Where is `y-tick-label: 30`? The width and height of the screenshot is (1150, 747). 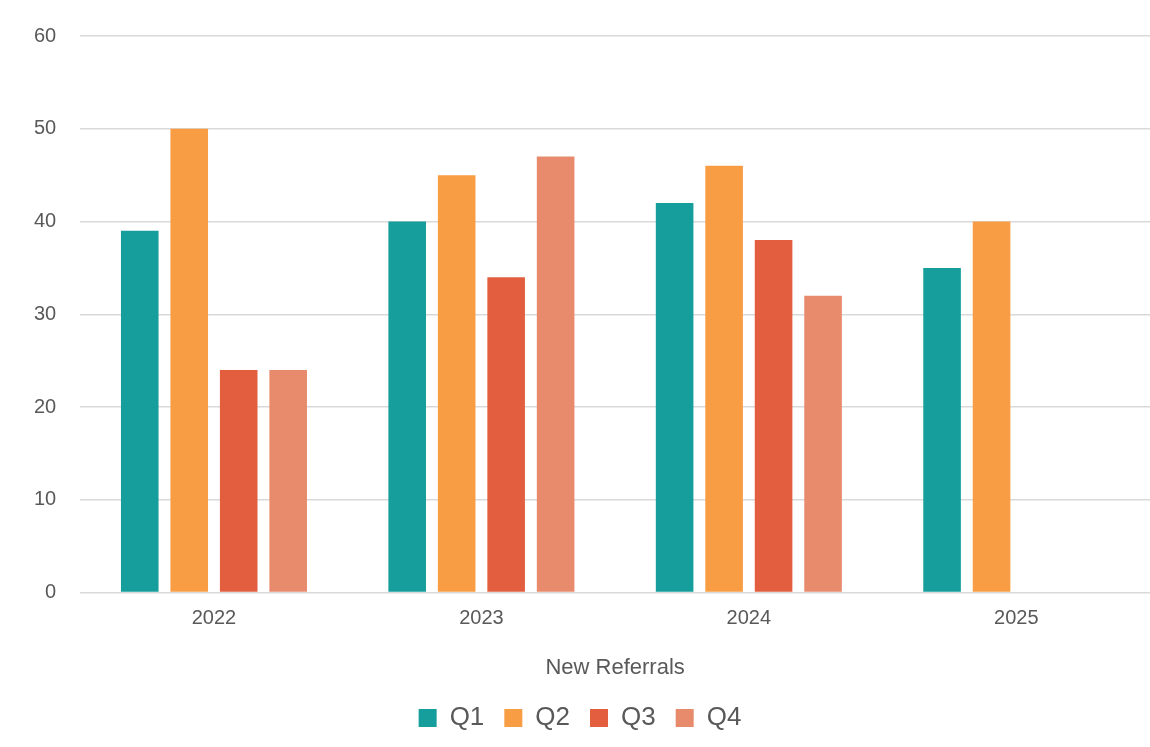
y-tick-label: 30 is located at coordinates (45, 312).